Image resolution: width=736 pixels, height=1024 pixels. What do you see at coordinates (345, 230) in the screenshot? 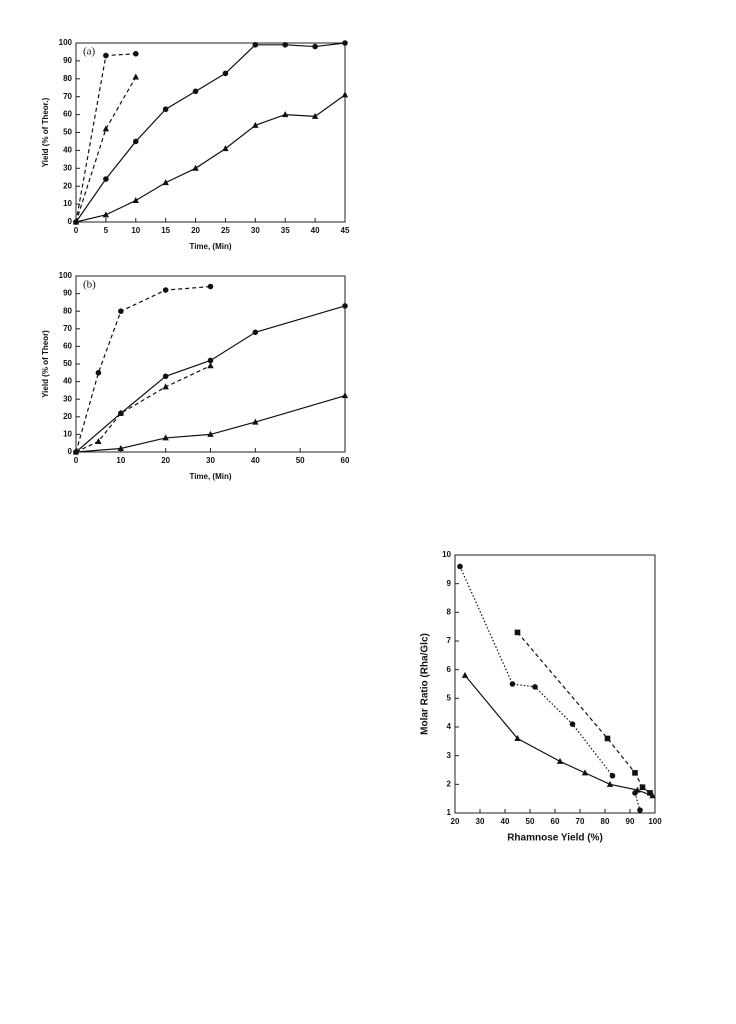
I see `x-tick-label: 45` at bounding box center [345, 230].